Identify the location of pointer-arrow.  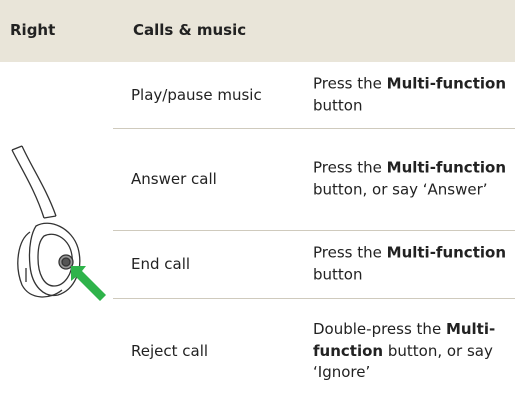
(88, 283).